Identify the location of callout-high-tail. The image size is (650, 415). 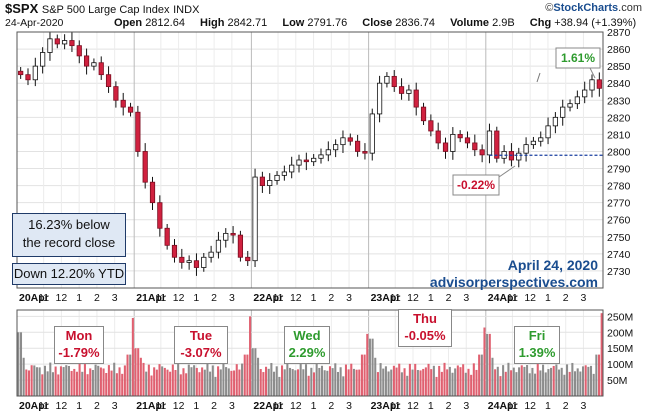
(592, 73).